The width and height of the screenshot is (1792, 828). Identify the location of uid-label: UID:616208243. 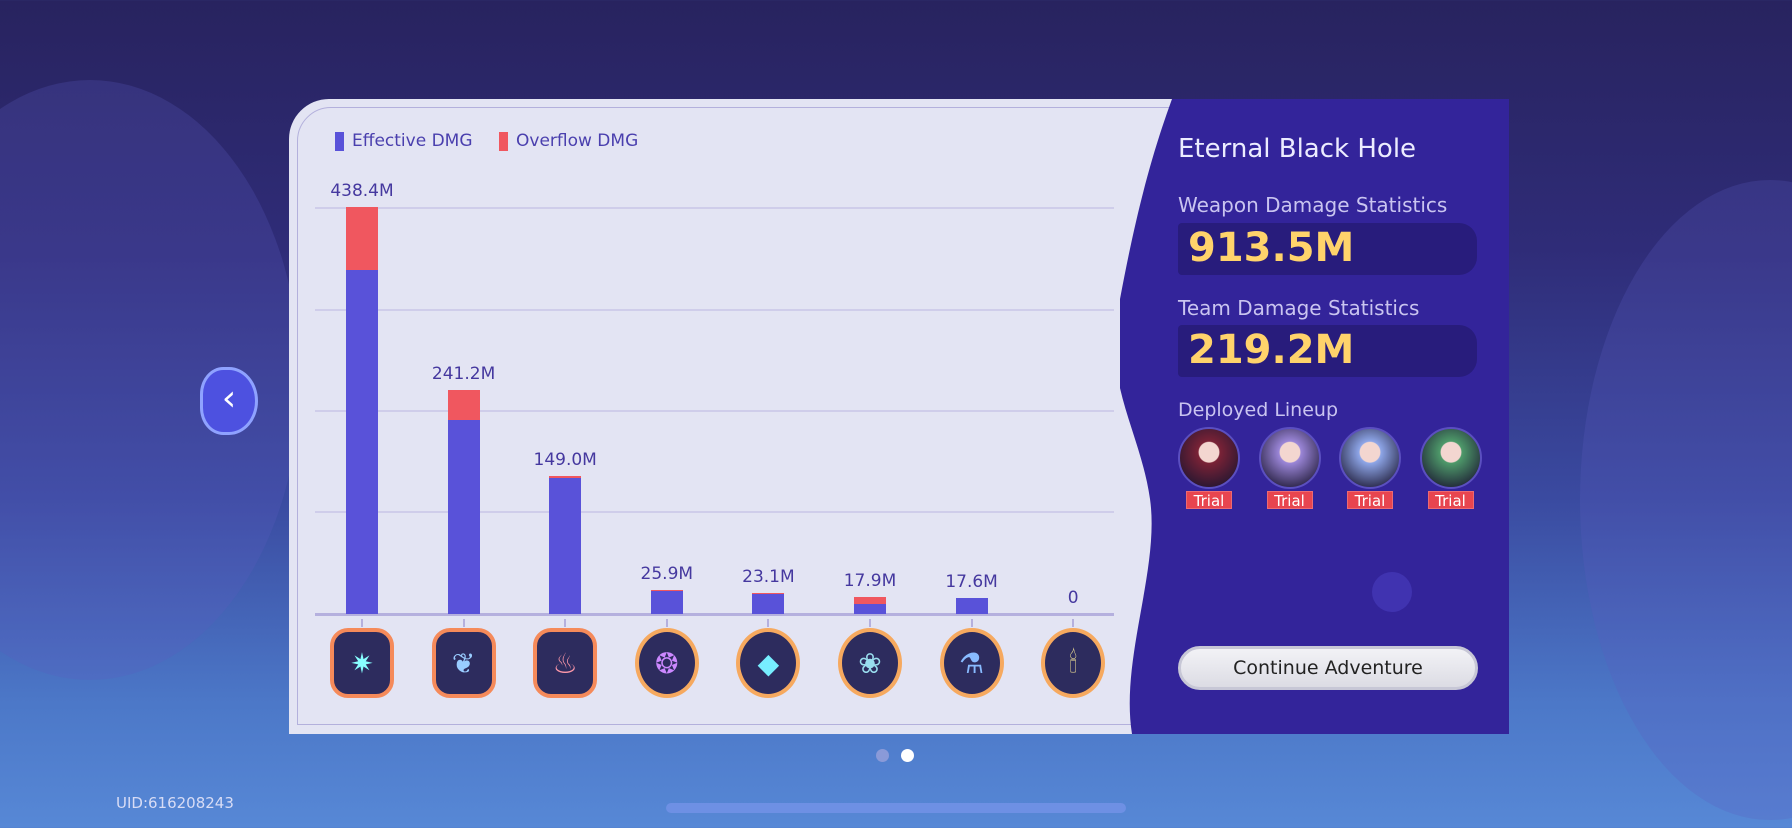
(175, 803).